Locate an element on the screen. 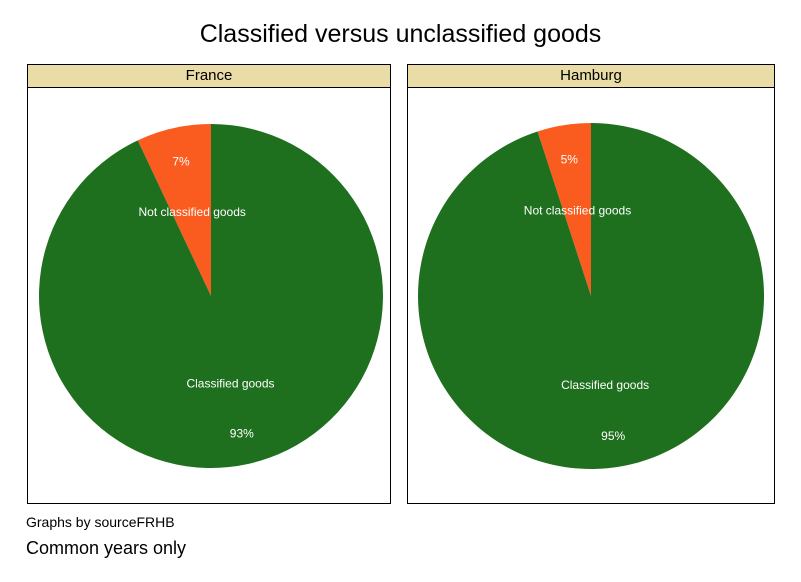 The image size is (801, 582). pie-pct-label: 93% is located at coordinates (242, 434).